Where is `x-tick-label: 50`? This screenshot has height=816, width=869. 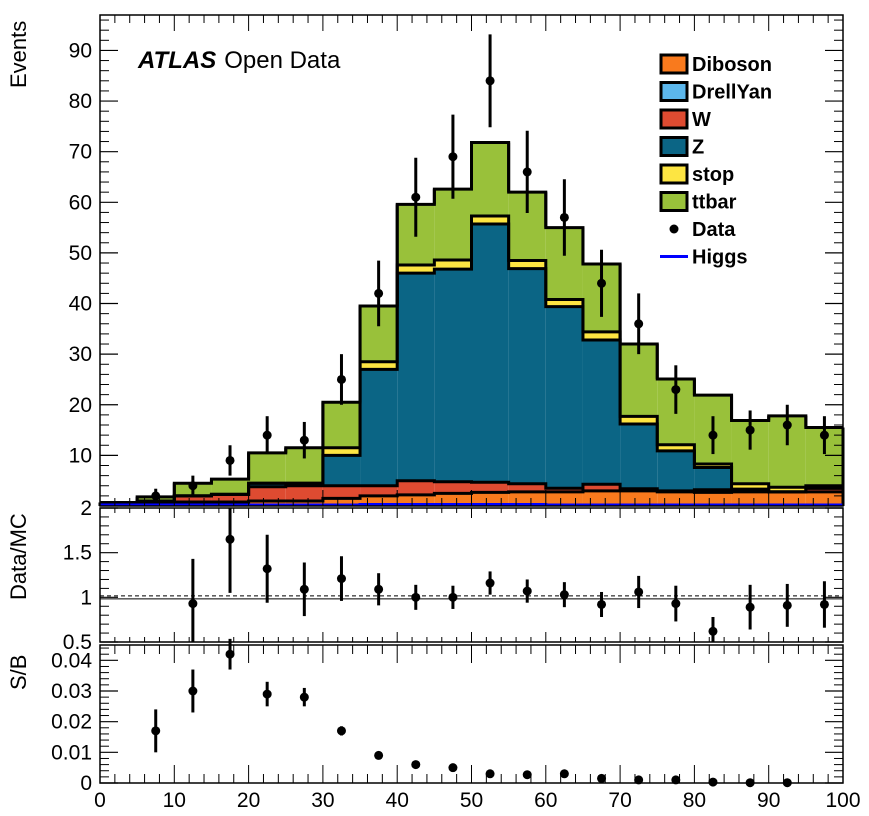
x-tick-label: 50 is located at coordinates (471, 800).